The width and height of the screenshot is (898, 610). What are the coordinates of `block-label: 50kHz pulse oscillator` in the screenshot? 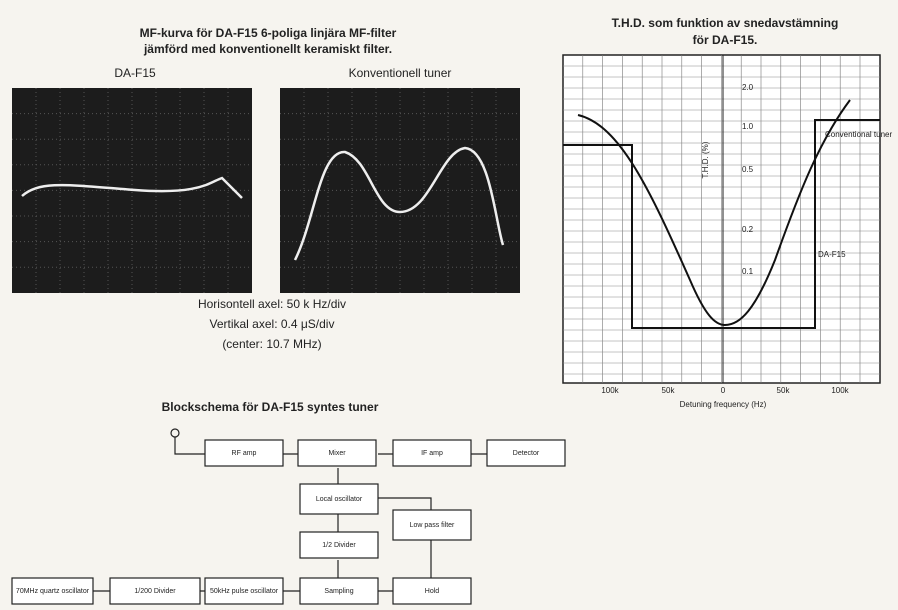 It's located at (244, 591).